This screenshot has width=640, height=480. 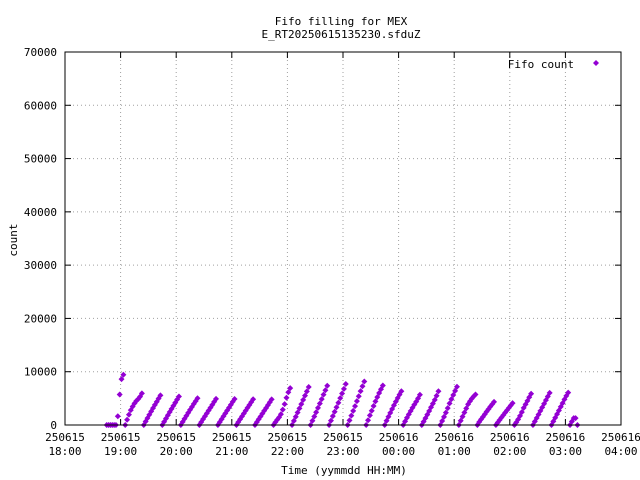 I want to click on data-points, so click(x=342, y=399).